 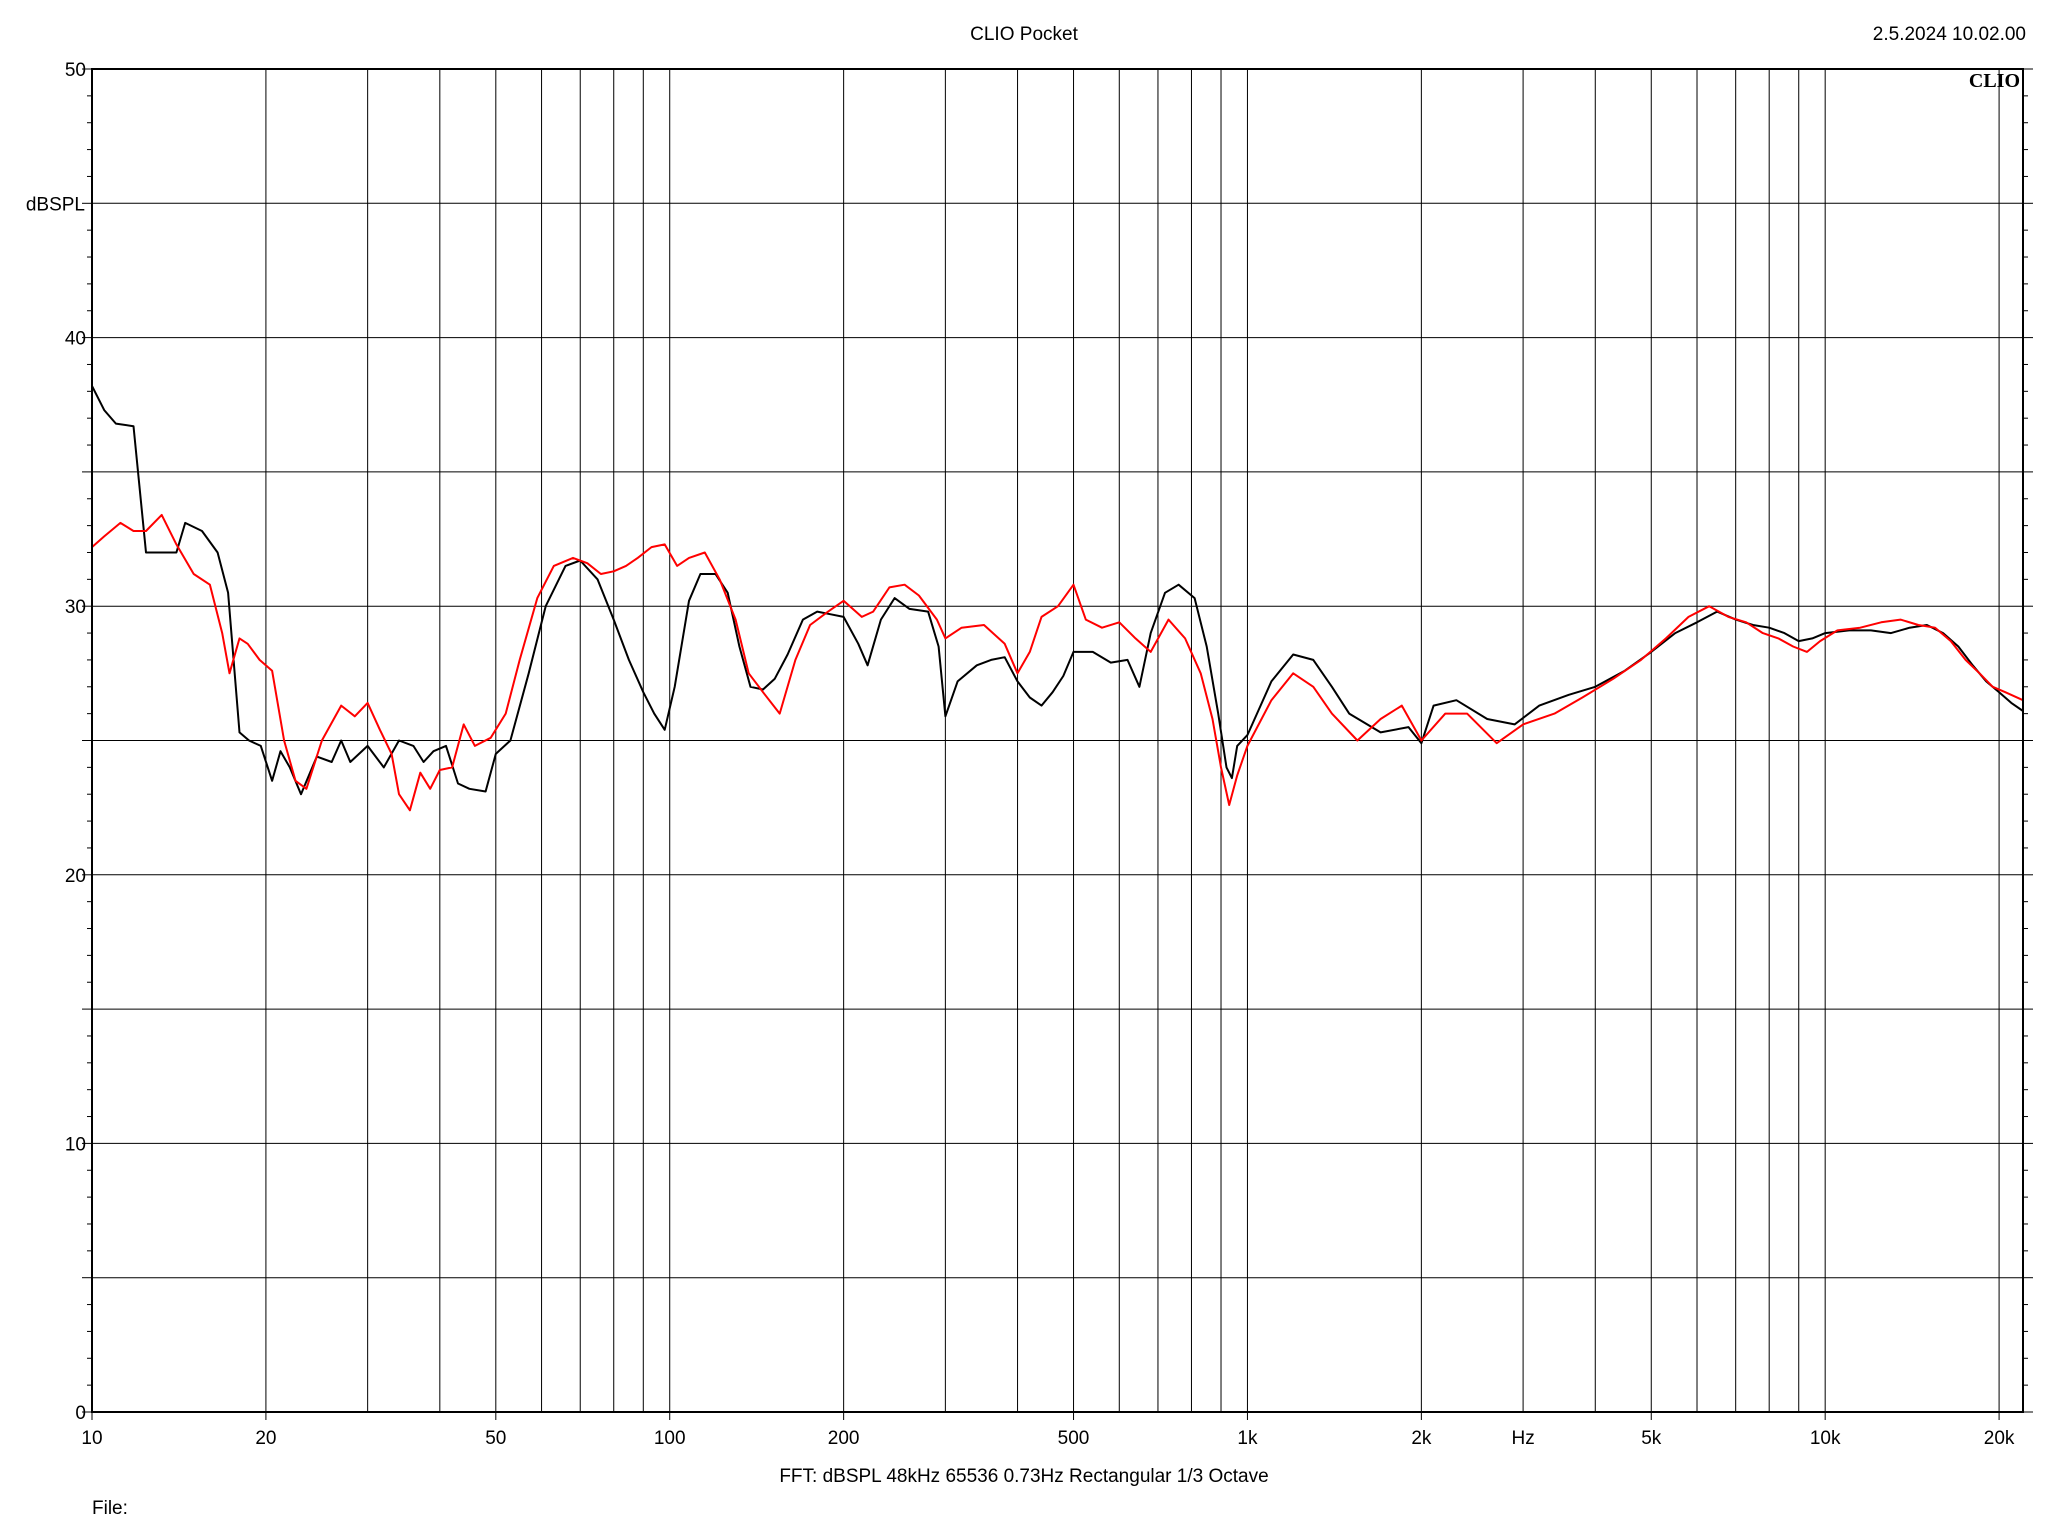 What do you see at coordinates (1949, 34) in the screenshot?
I see `timestamp: 2.5.2024 10.02.00` at bounding box center [1949, 34].